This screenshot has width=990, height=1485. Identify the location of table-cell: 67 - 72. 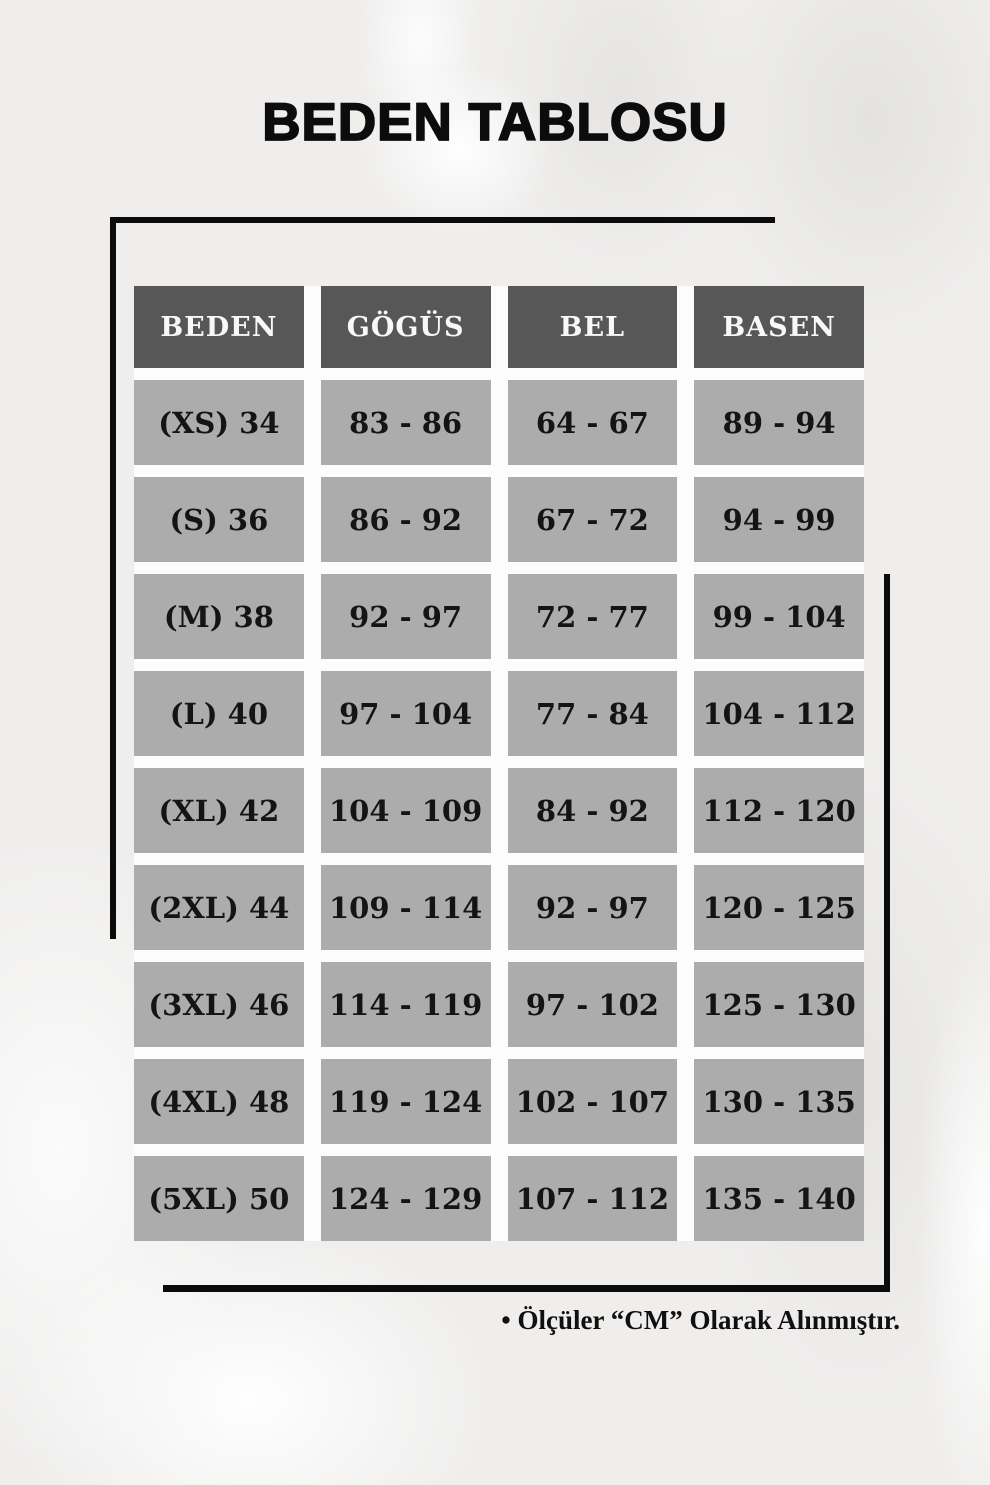
(592, 519).